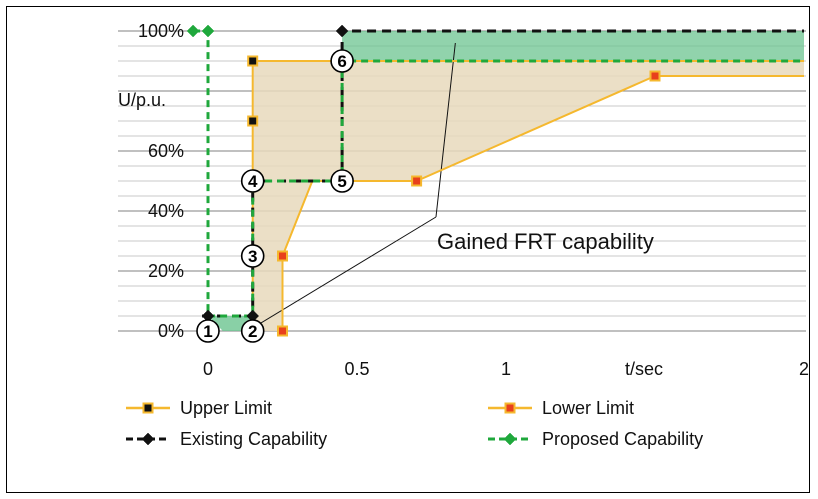 This screenshot has width=818, height=499. What do you see at coordinates (622, 439) in the screenshot?
I see `legend-label: Proposed Capability` at bounding box center [622, 439].